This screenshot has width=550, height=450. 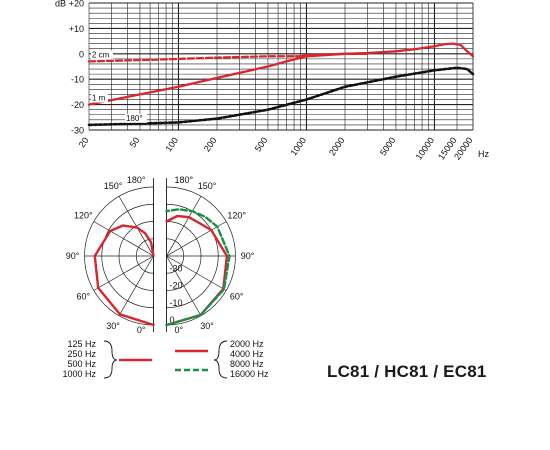 I want to click on y-tick-label: 0, so click(x=81, y=54).